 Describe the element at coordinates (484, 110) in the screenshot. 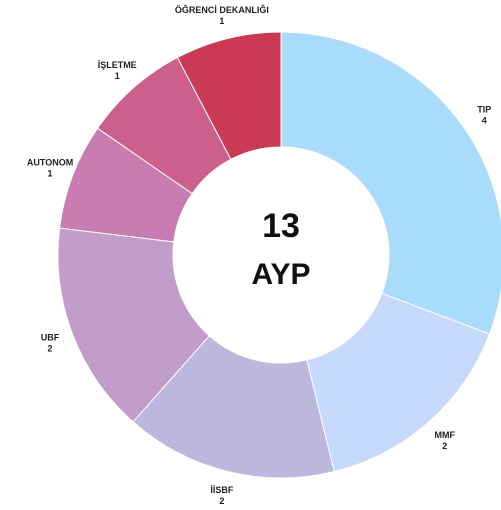

I see `category-label: TIP` at that location.